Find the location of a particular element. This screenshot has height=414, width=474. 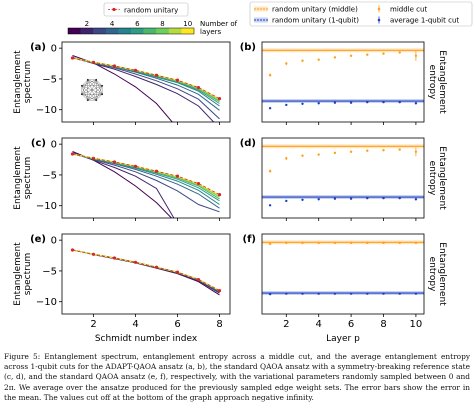

panel-3: (d) Entanglemententropy is located at coordinates (343, 179).